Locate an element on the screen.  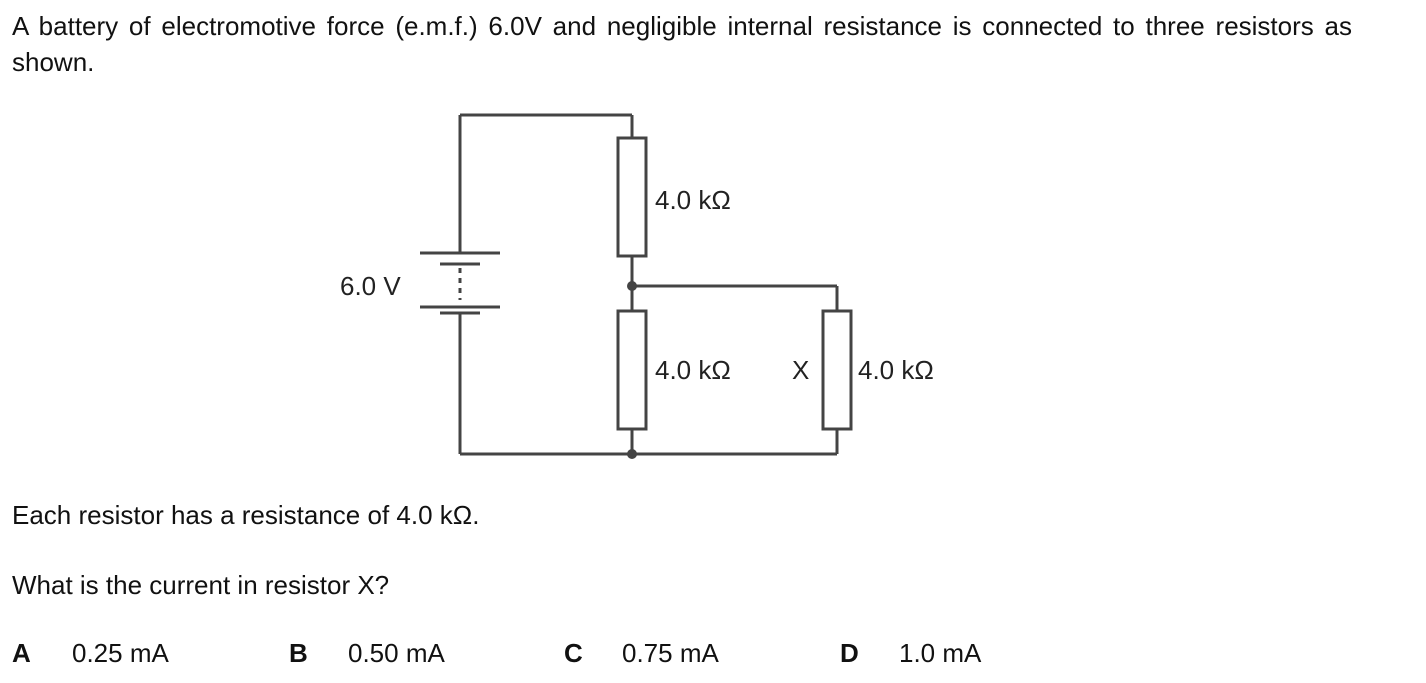
battery-label: 6.0 V is located at coordinates (370, 286).